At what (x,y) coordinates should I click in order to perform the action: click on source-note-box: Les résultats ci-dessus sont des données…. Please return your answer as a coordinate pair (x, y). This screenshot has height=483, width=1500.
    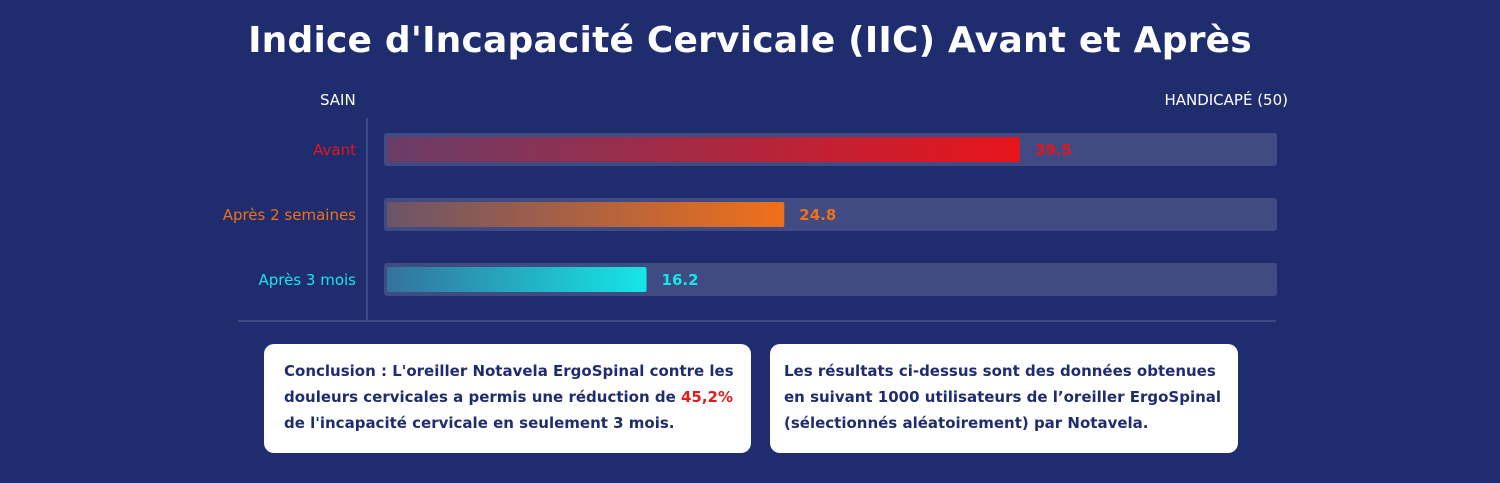
    Looking at the image, I should click on (1004, 398).